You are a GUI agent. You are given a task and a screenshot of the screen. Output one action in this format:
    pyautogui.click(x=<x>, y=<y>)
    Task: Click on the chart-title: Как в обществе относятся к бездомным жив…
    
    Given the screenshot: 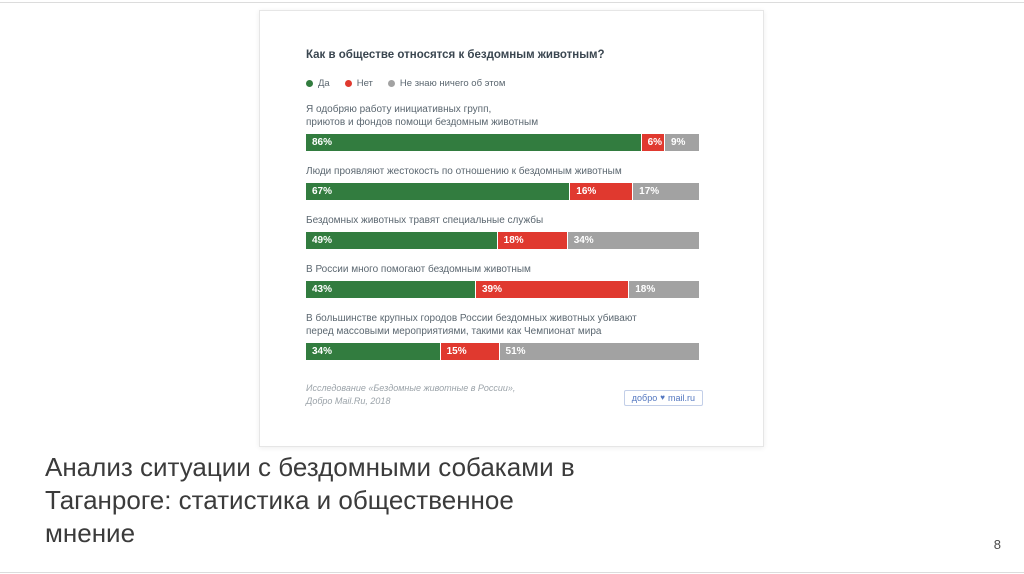 What is the action you would take?
    pyautogui.click(x=455, y=55)
    